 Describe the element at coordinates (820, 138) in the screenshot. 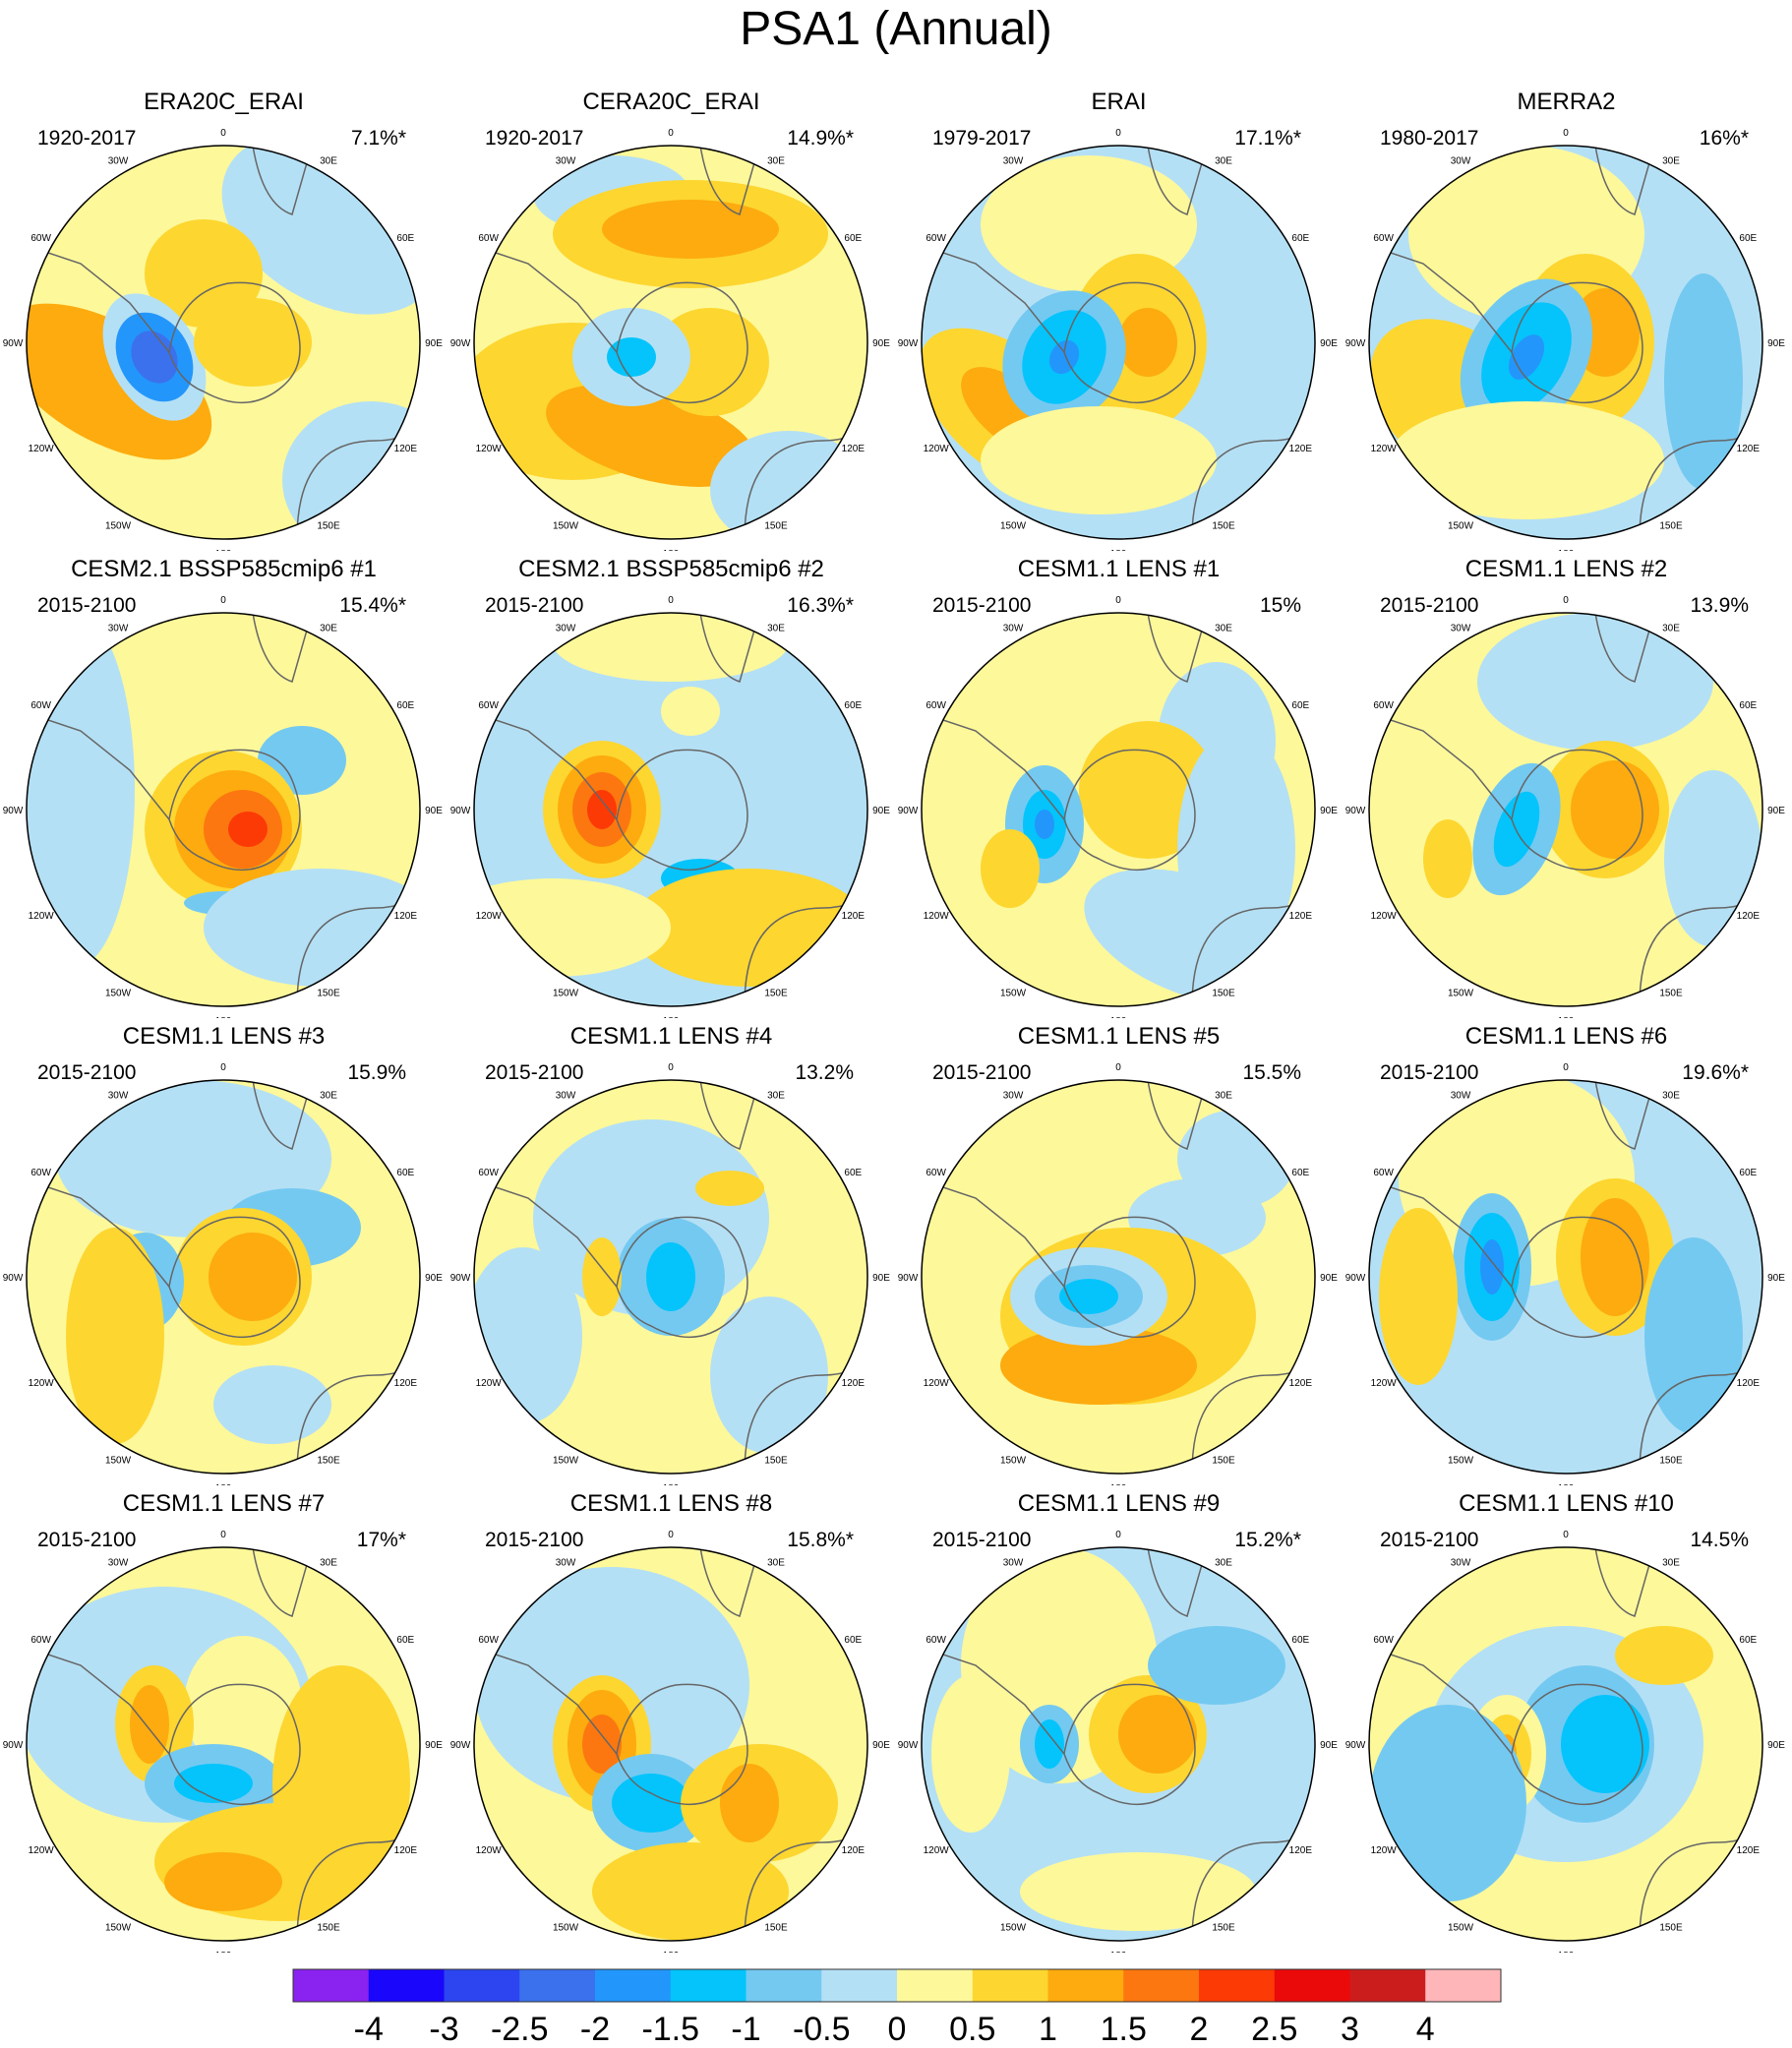

I see `panel-variance: 14.9%*` at that location.